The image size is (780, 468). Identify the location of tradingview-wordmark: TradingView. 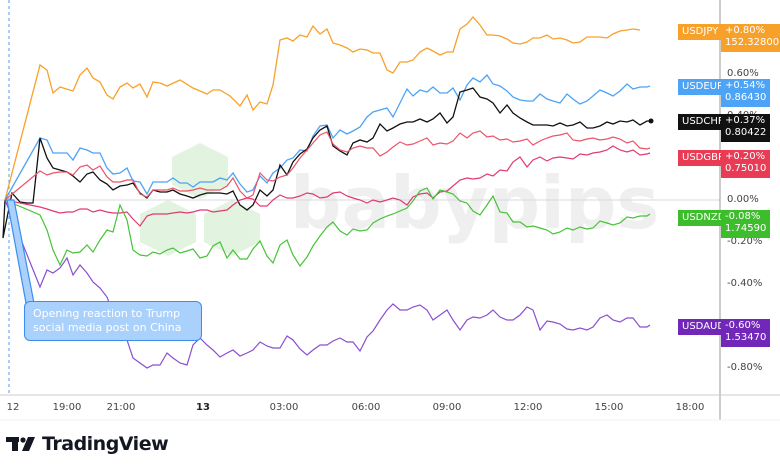
(105, 444).